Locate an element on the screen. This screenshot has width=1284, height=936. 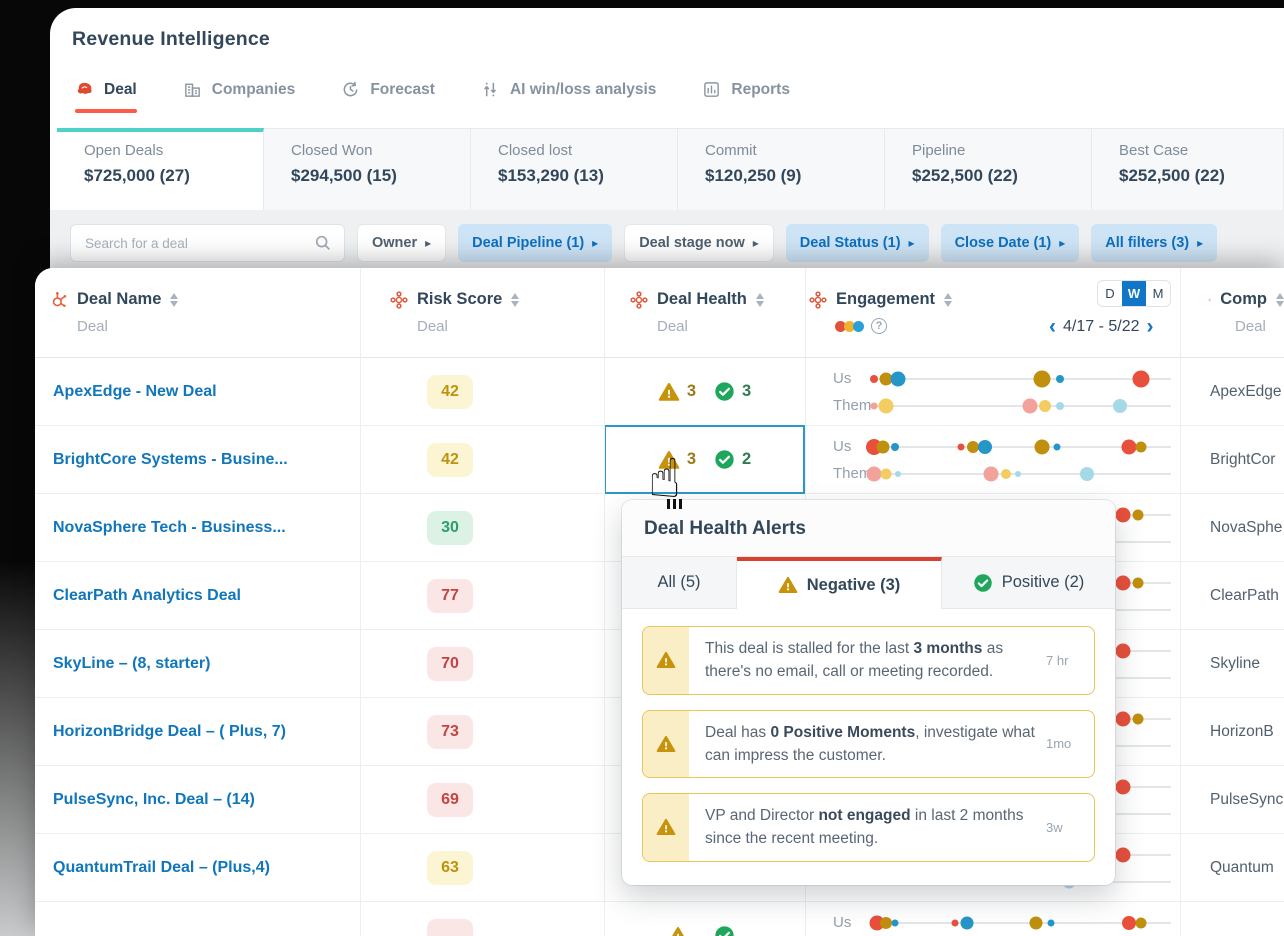
tab-deal: Deal is located at coordinates (106, 96).